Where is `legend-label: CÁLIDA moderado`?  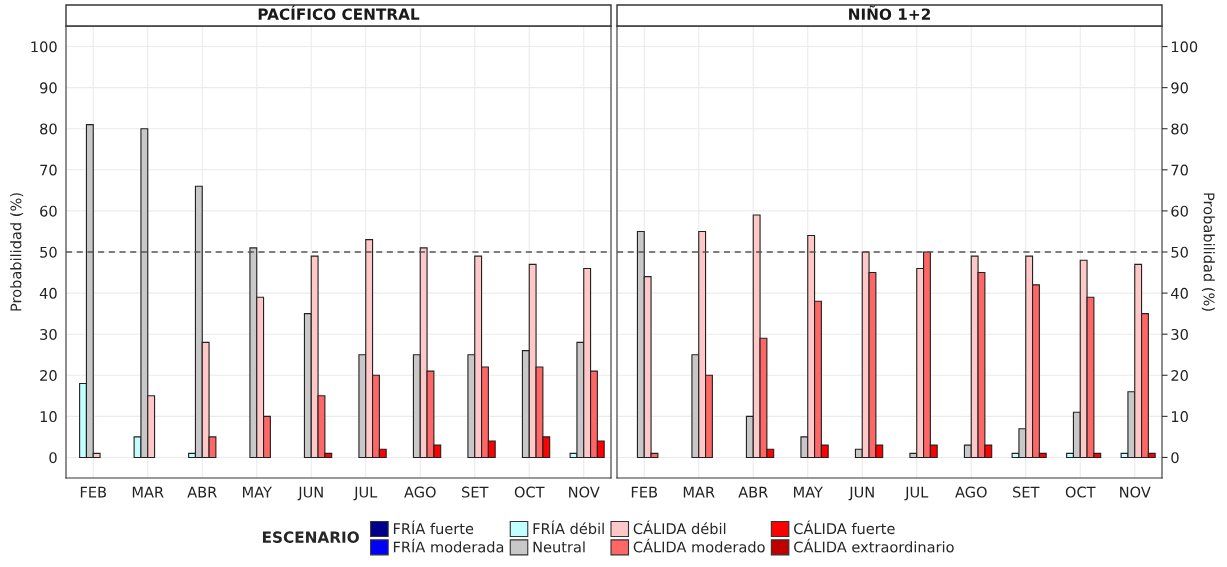 legend-label: CÁLIDA moderado is located at coordinates (699, 545).